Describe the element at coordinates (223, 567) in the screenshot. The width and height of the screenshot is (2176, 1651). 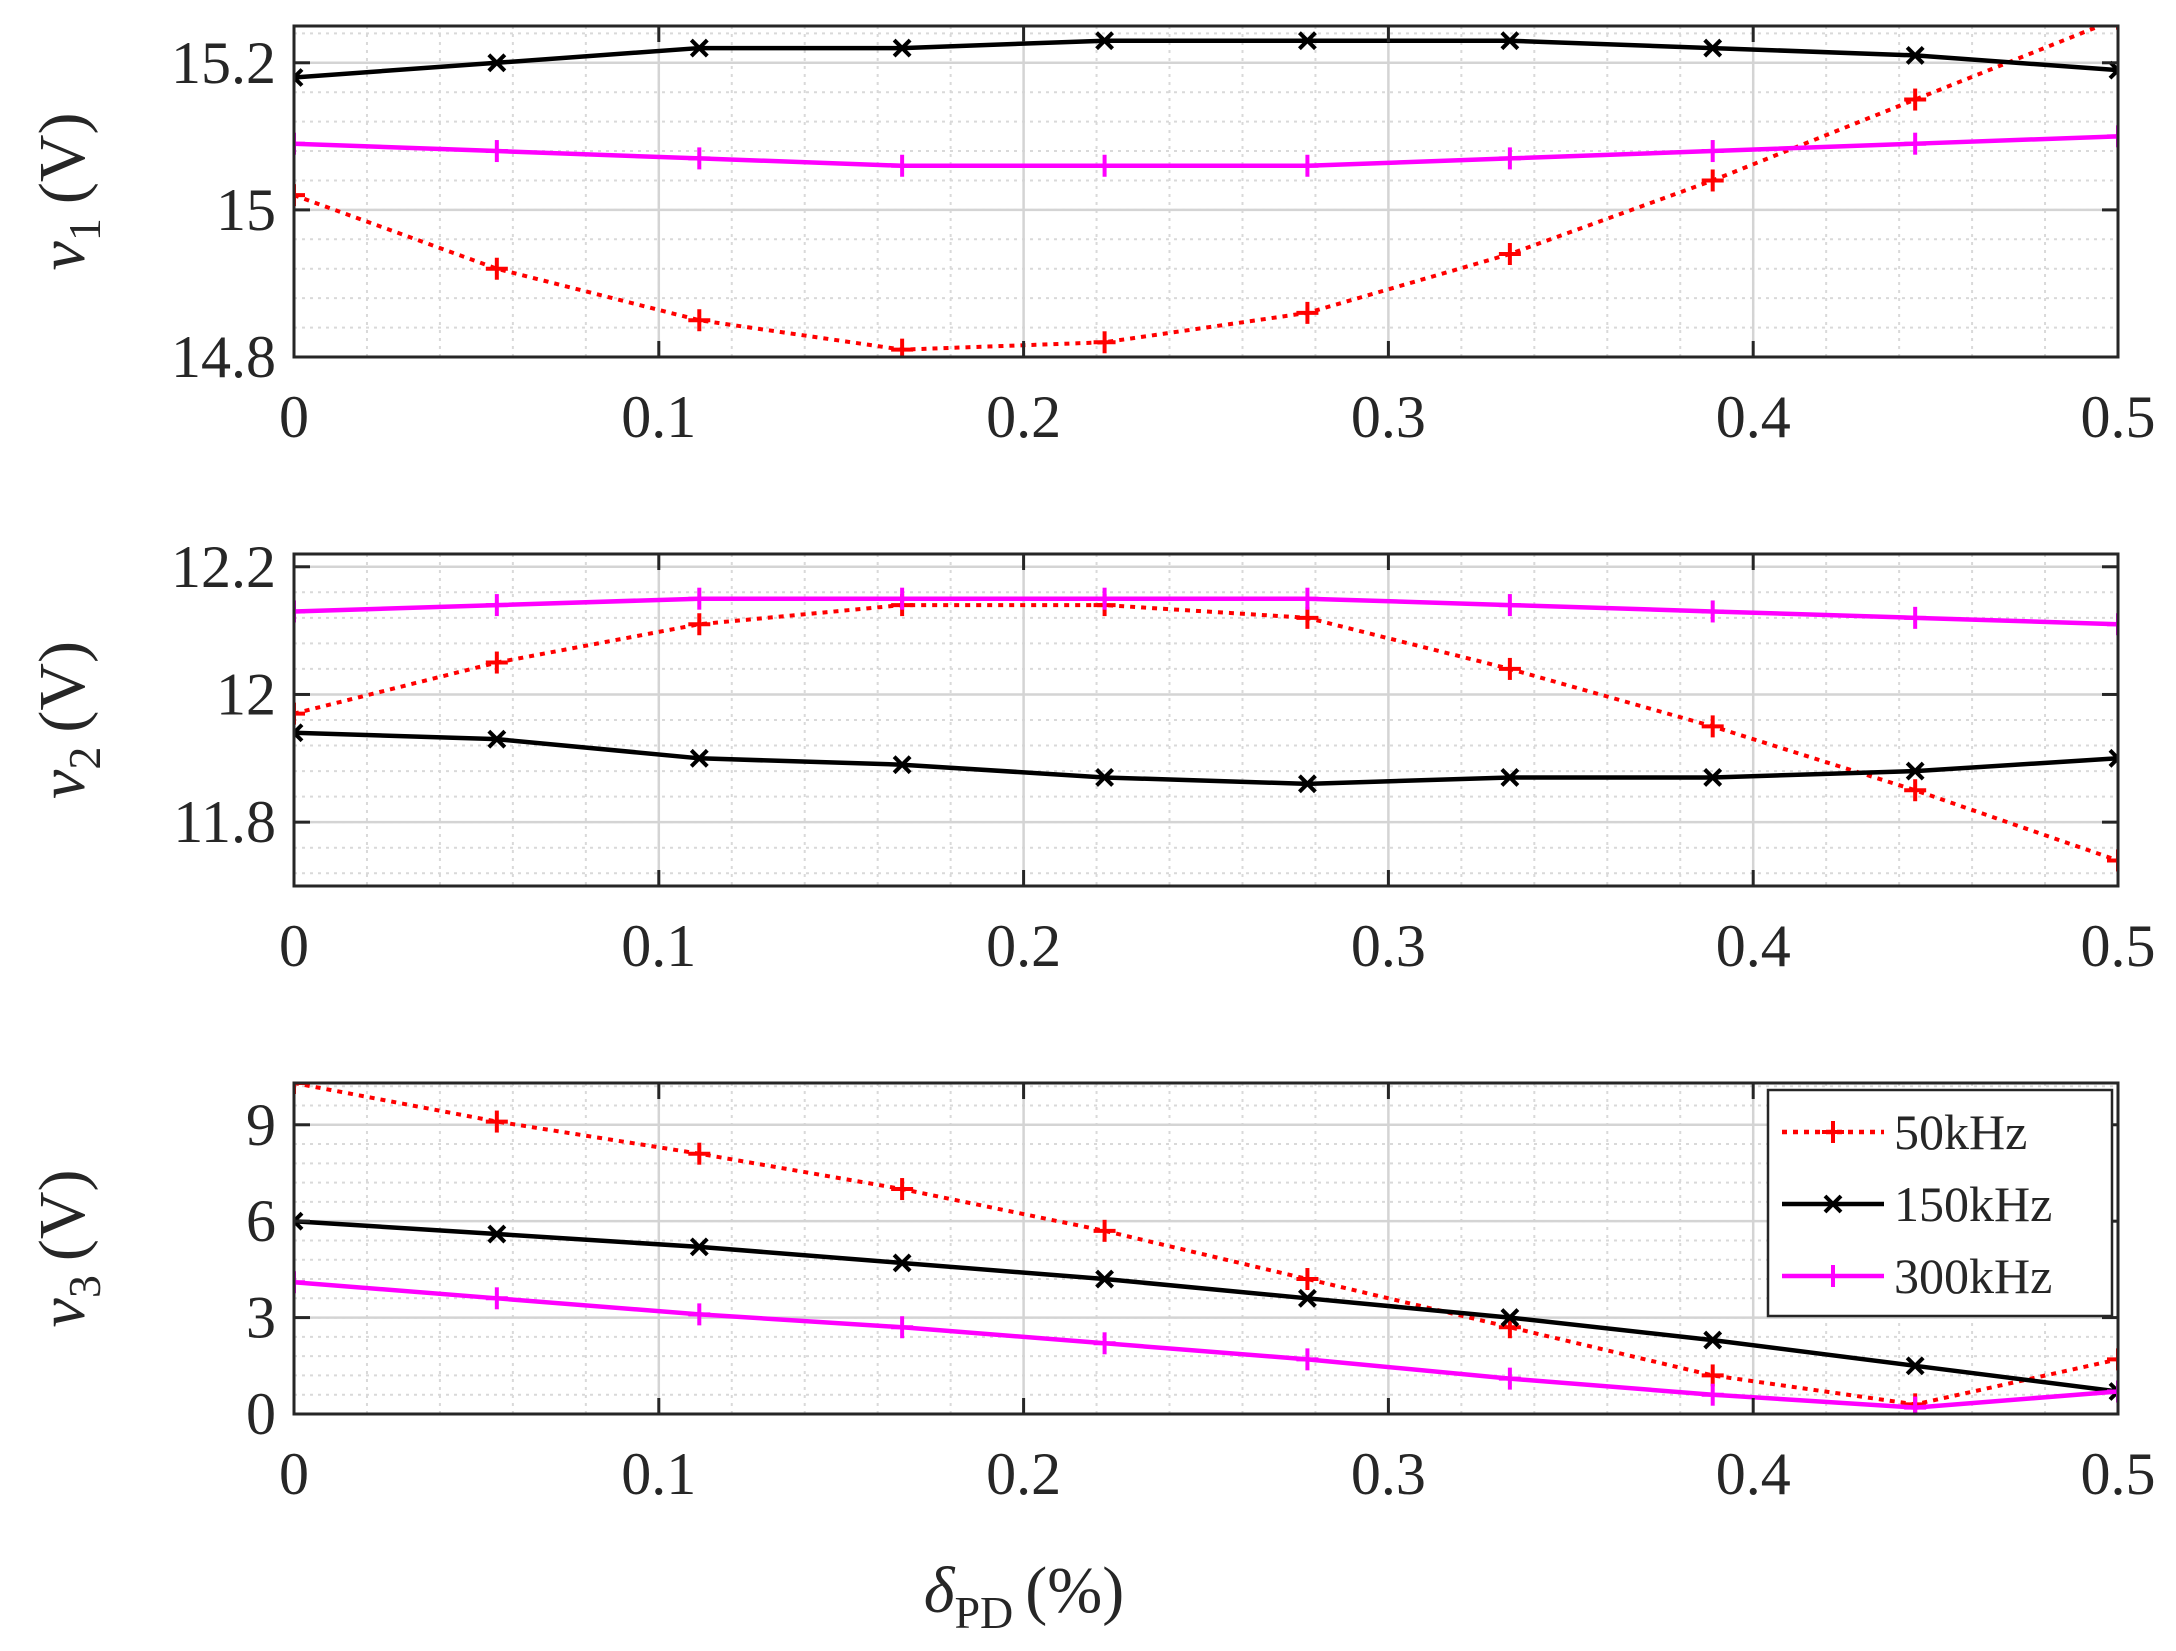
I see `y-tick-label: 12.2` at that location.